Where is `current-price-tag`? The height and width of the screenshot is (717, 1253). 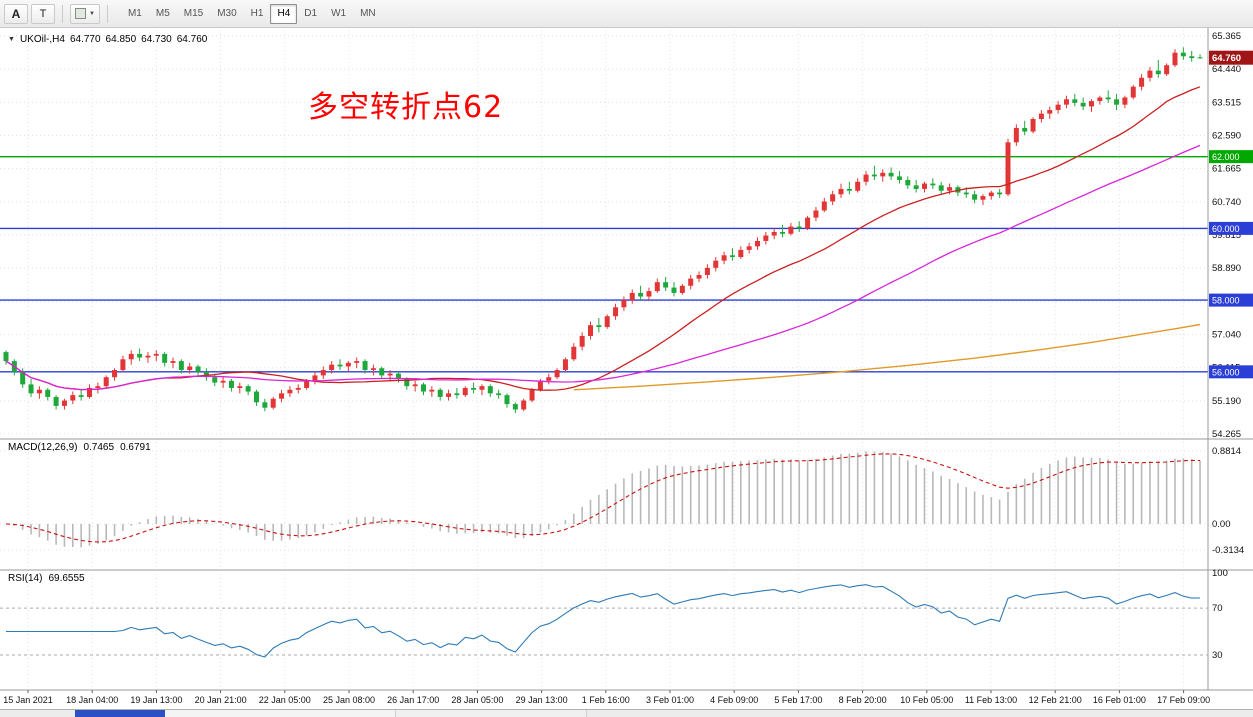 current-price-tag is located at coordinates (1231, 57).